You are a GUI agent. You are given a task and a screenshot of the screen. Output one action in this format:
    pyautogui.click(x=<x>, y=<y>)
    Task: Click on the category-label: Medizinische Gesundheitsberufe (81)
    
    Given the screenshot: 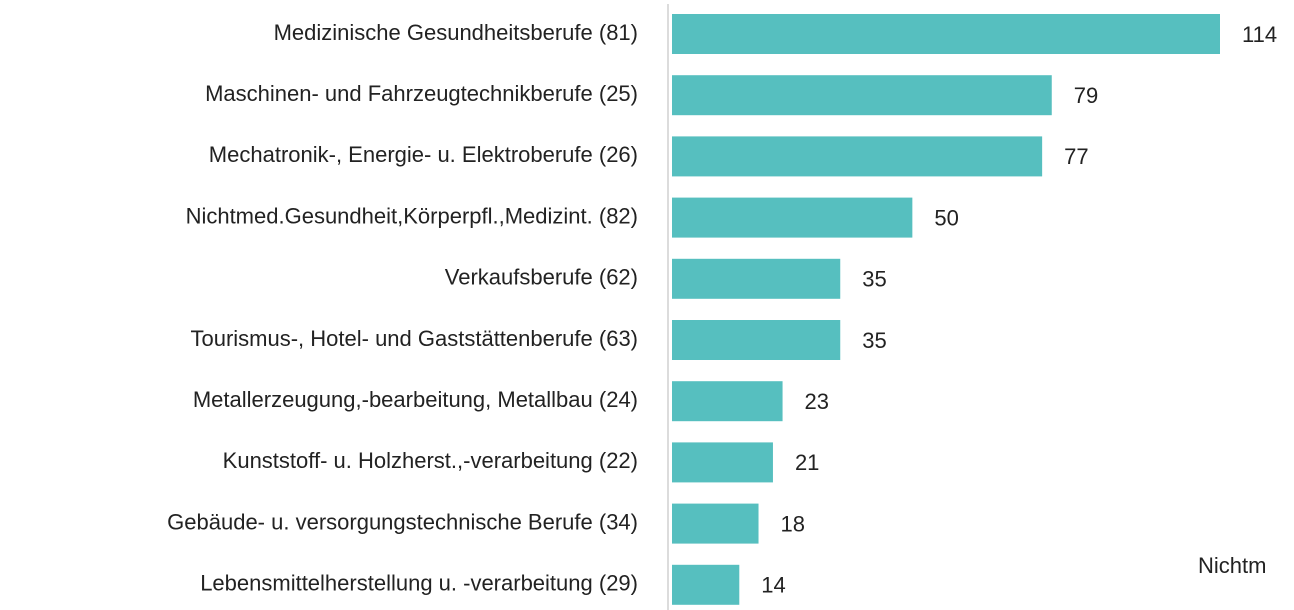 What is the action you would take?
    pyautogui.click(x=456, y=32)
    